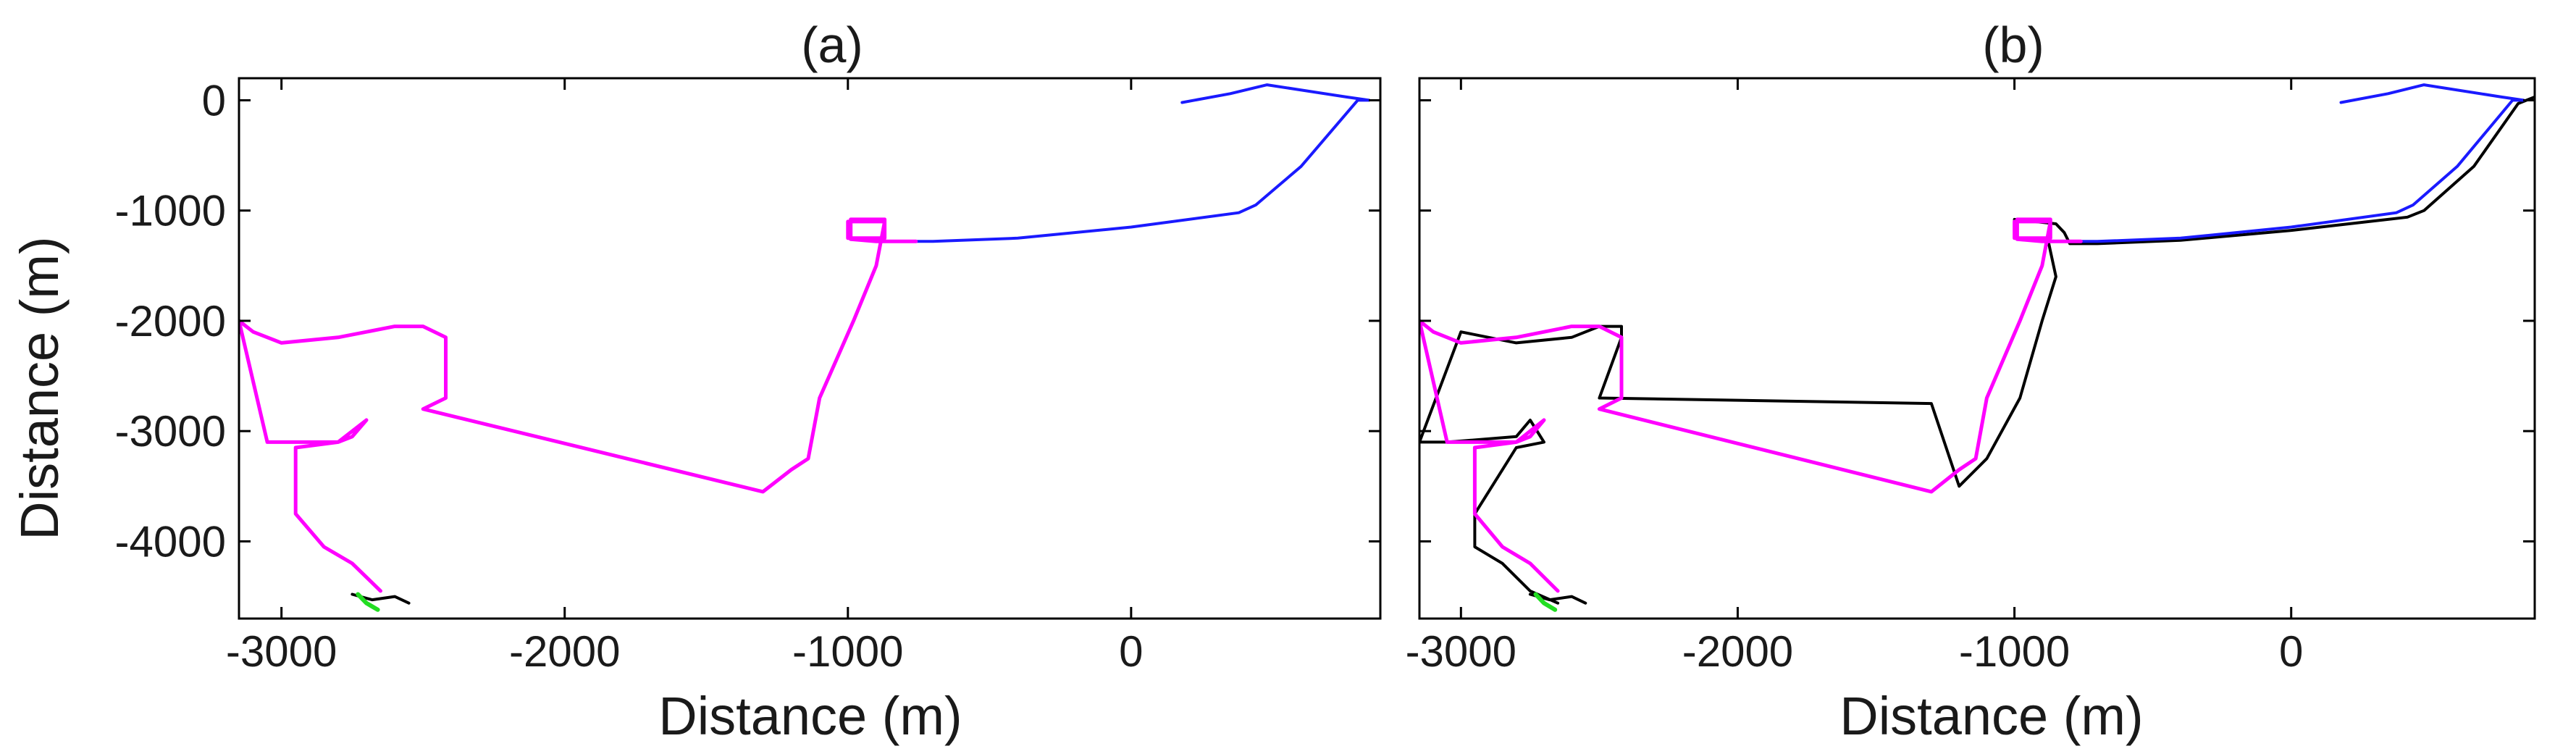  Describe the element at coordinates (1991, 716) in the screenshot. I see `panel-b-x-axis-label: Distance (m)` at that location.